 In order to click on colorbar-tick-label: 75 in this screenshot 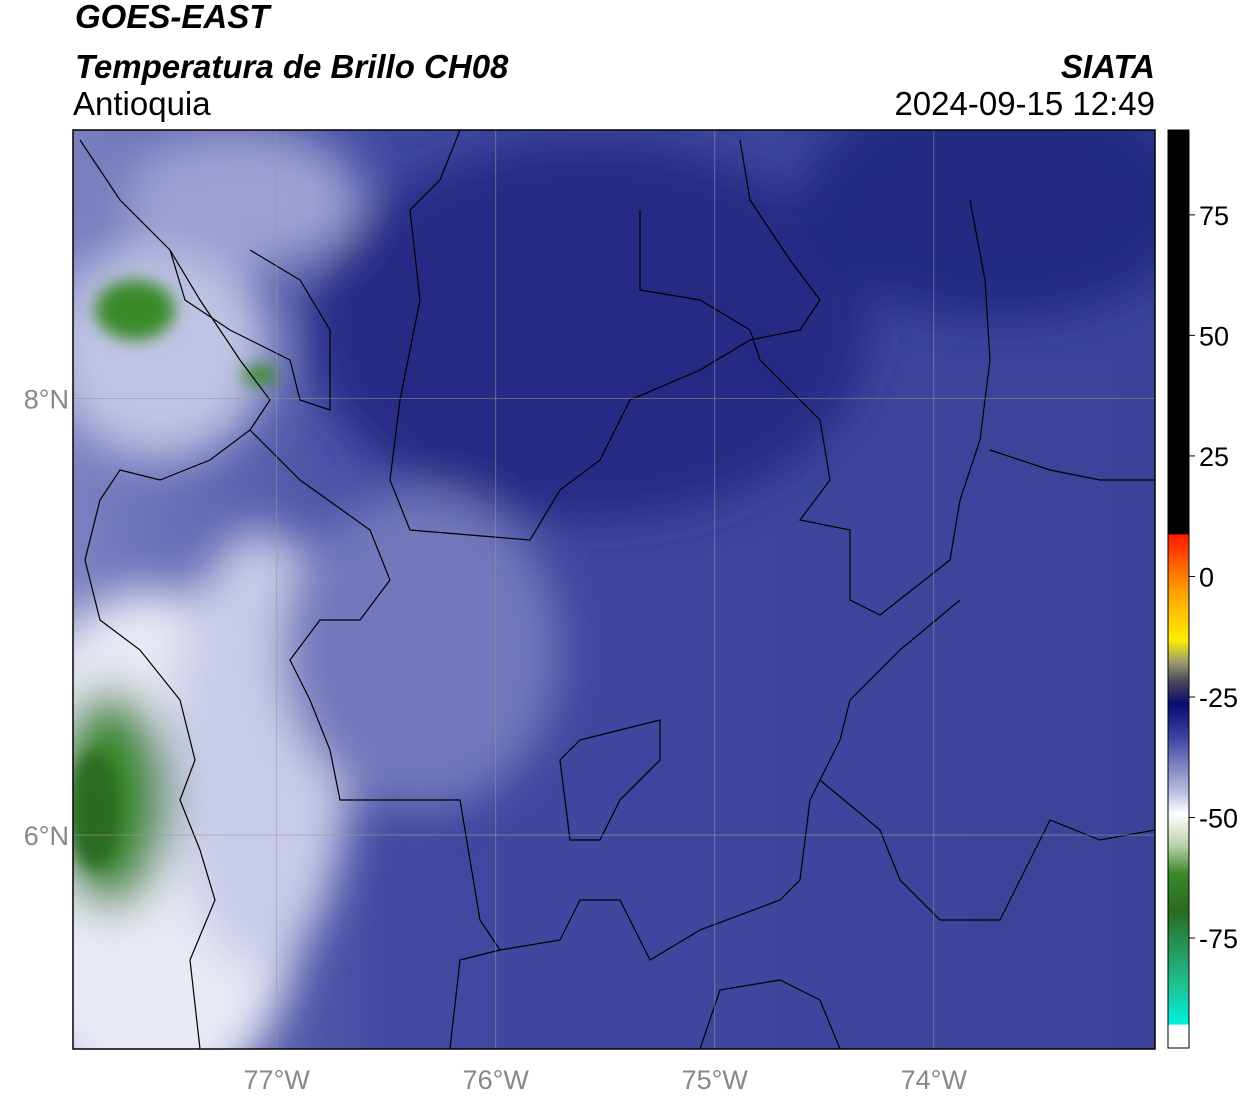, I will do `click(1214, 216)`.